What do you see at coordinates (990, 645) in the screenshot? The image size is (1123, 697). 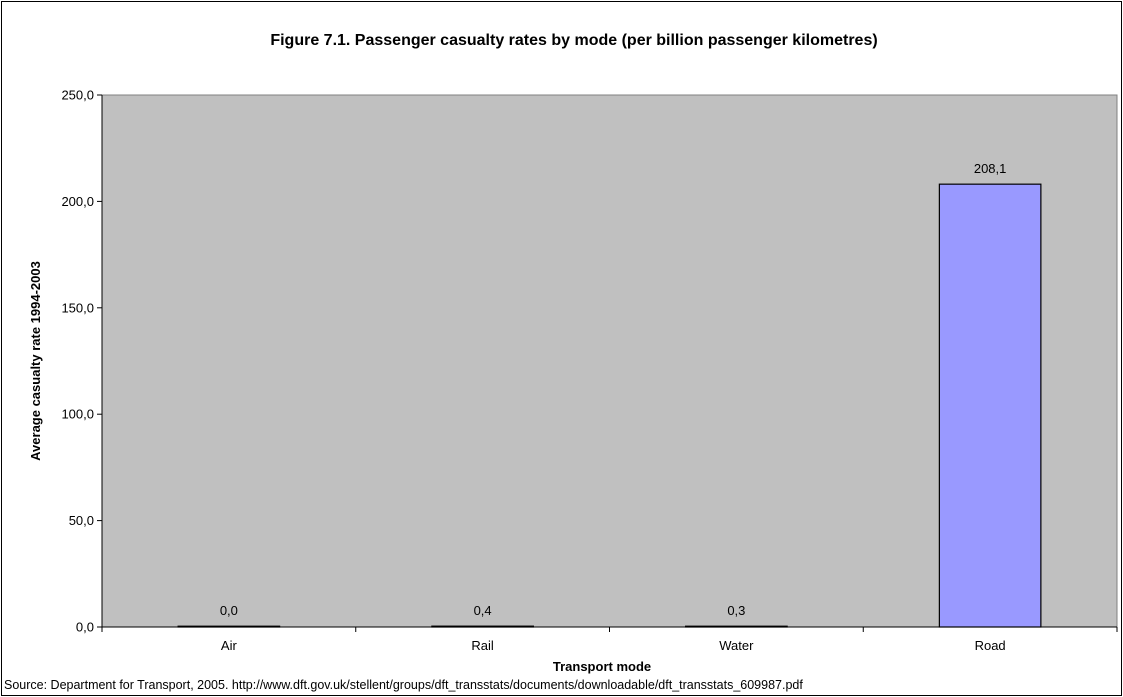 I see `x-tick-label: Road` at bounding box center [990, 645].